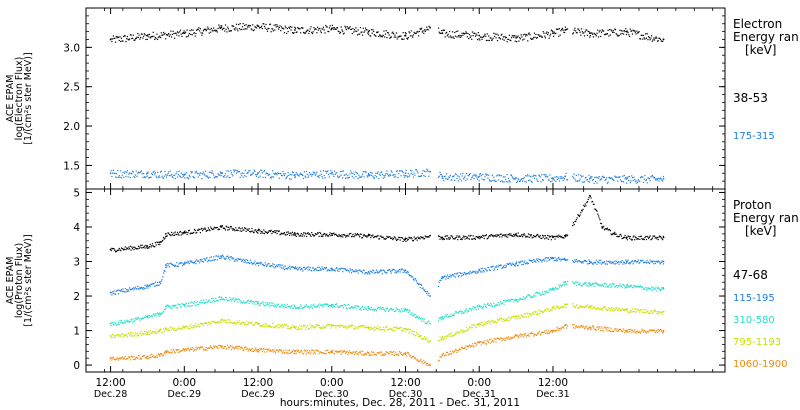 This screenshot has height=410, width=800. Describe the element at coordinates (76, 263) in the screenshot. I see `y-tick-label: 3` at that location.